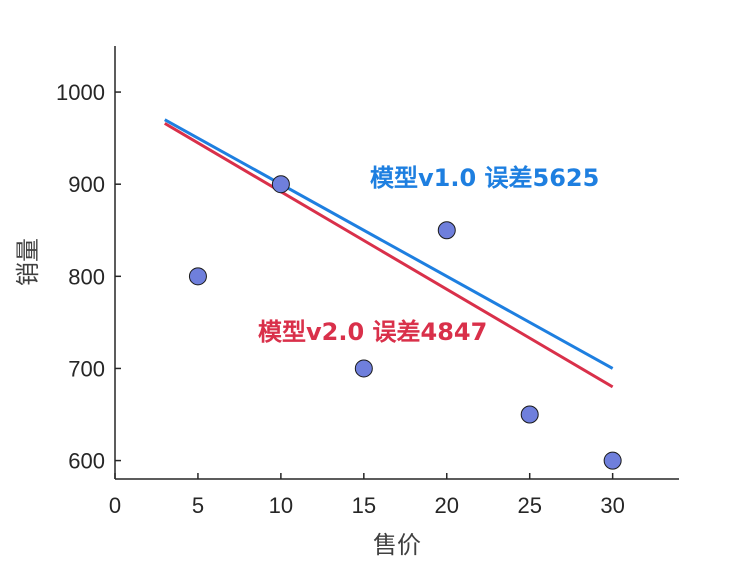  What do you see at coordinates (28, 262) in the screenshot?
I see `y-axis-title: 销量` at bounding box center [28, 262].